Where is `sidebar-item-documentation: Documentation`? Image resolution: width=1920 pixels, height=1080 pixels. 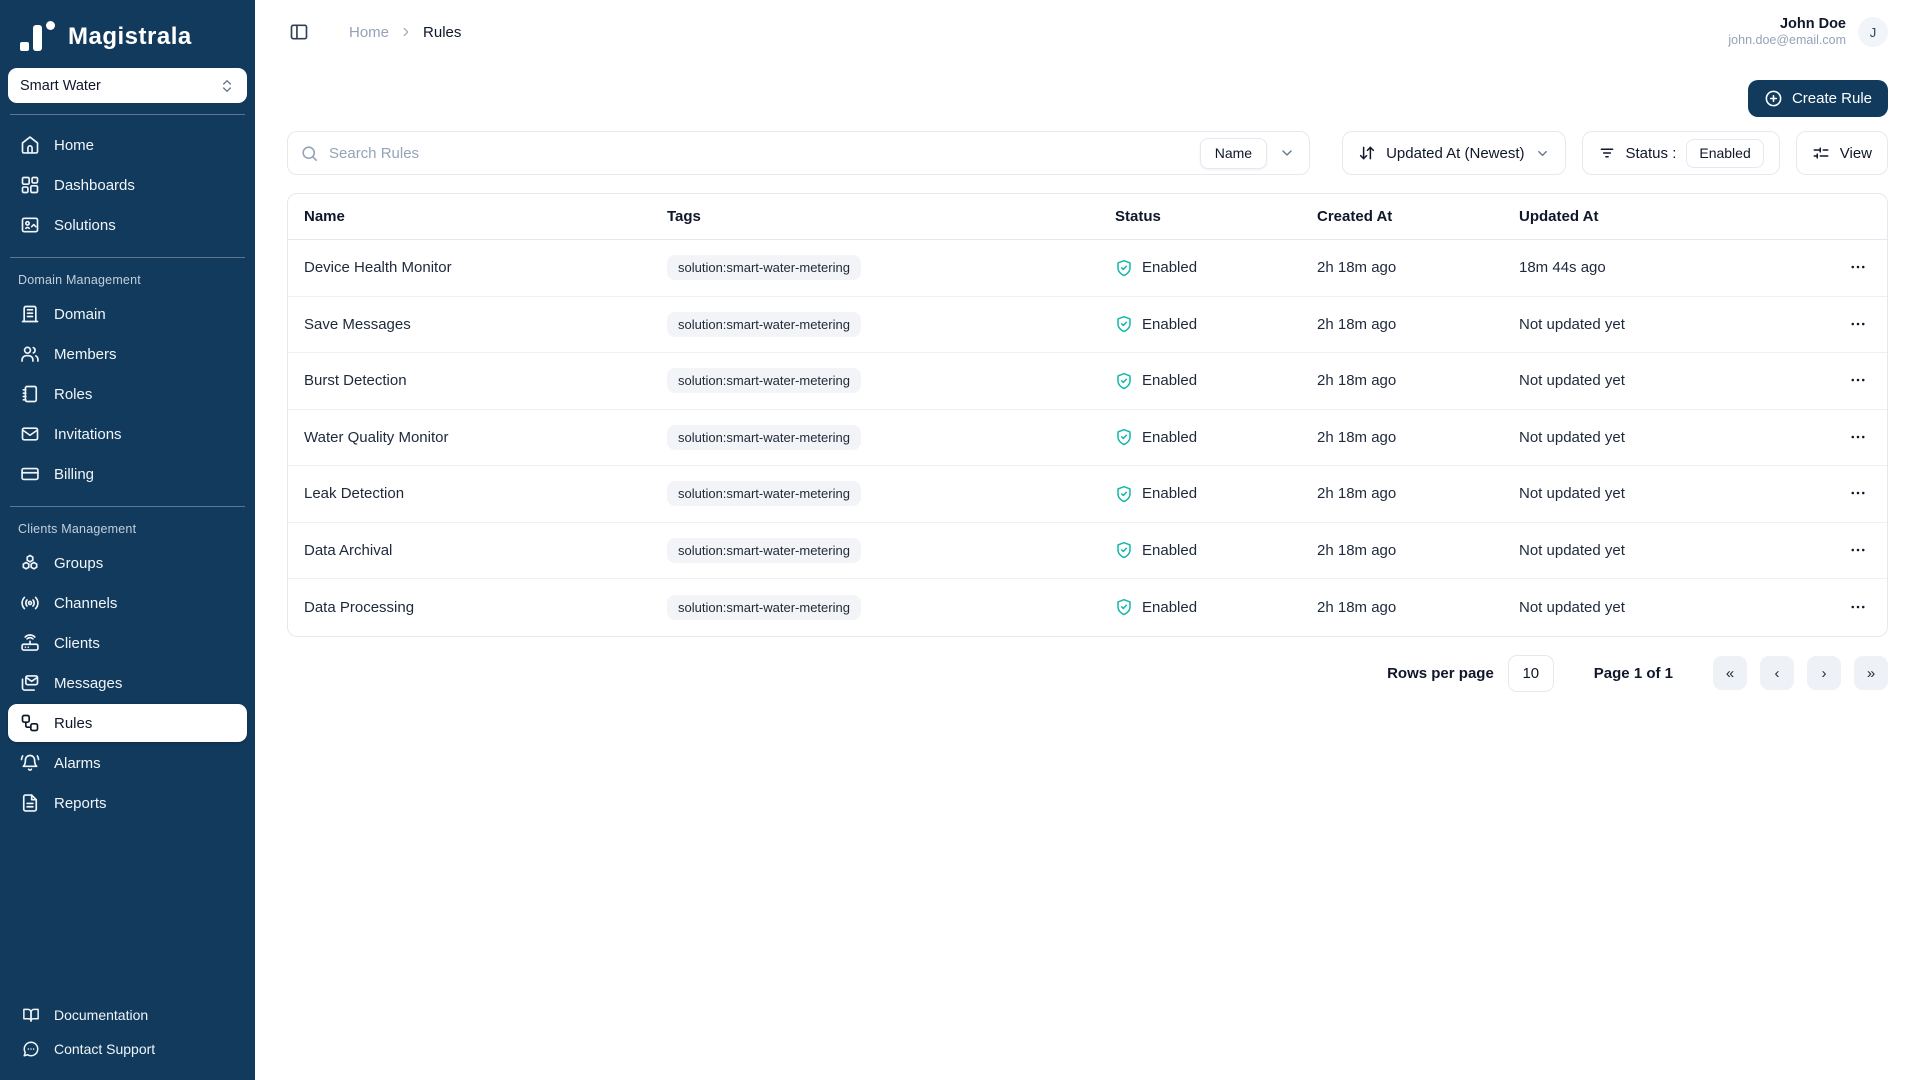
sidebar-item-documentation: Documentation is located at coordinates (127, 1015).